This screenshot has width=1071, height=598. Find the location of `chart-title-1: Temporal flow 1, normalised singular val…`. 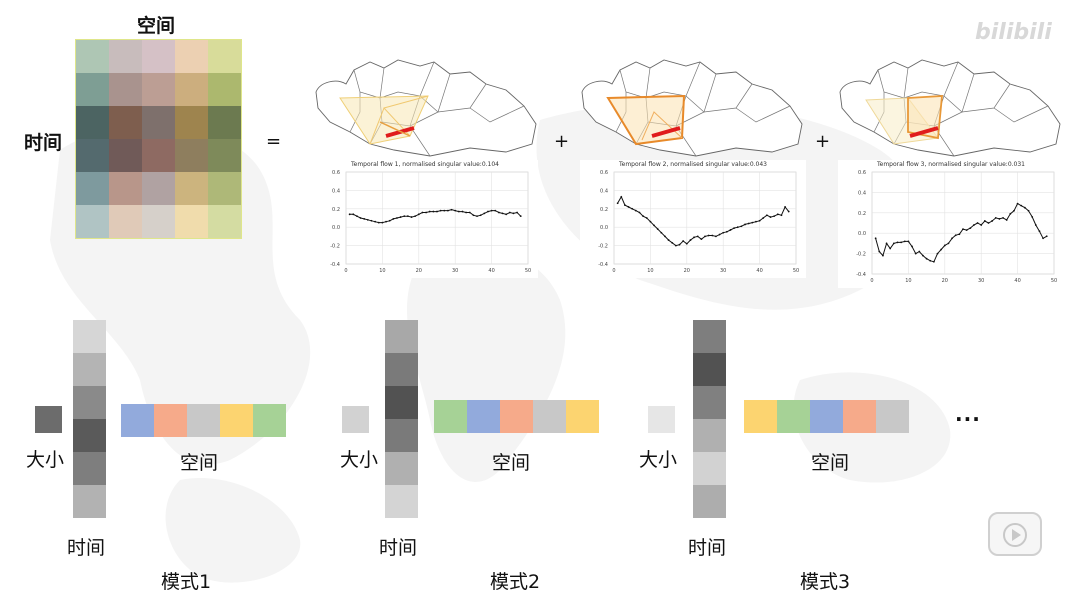

chart-title-1: Temporal flow 1, normalised singular val… is located at coordinates (424, 164).